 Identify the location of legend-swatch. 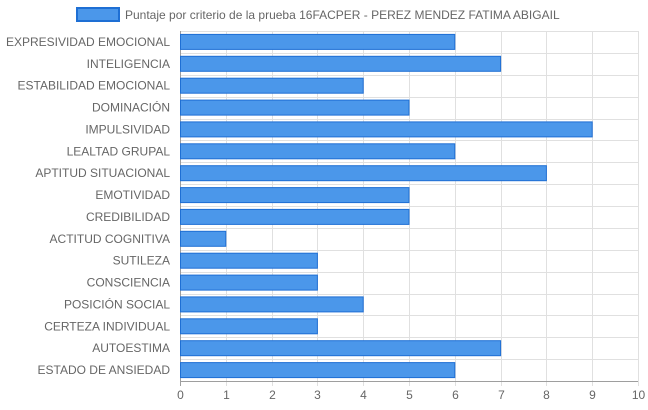
(98, 14).